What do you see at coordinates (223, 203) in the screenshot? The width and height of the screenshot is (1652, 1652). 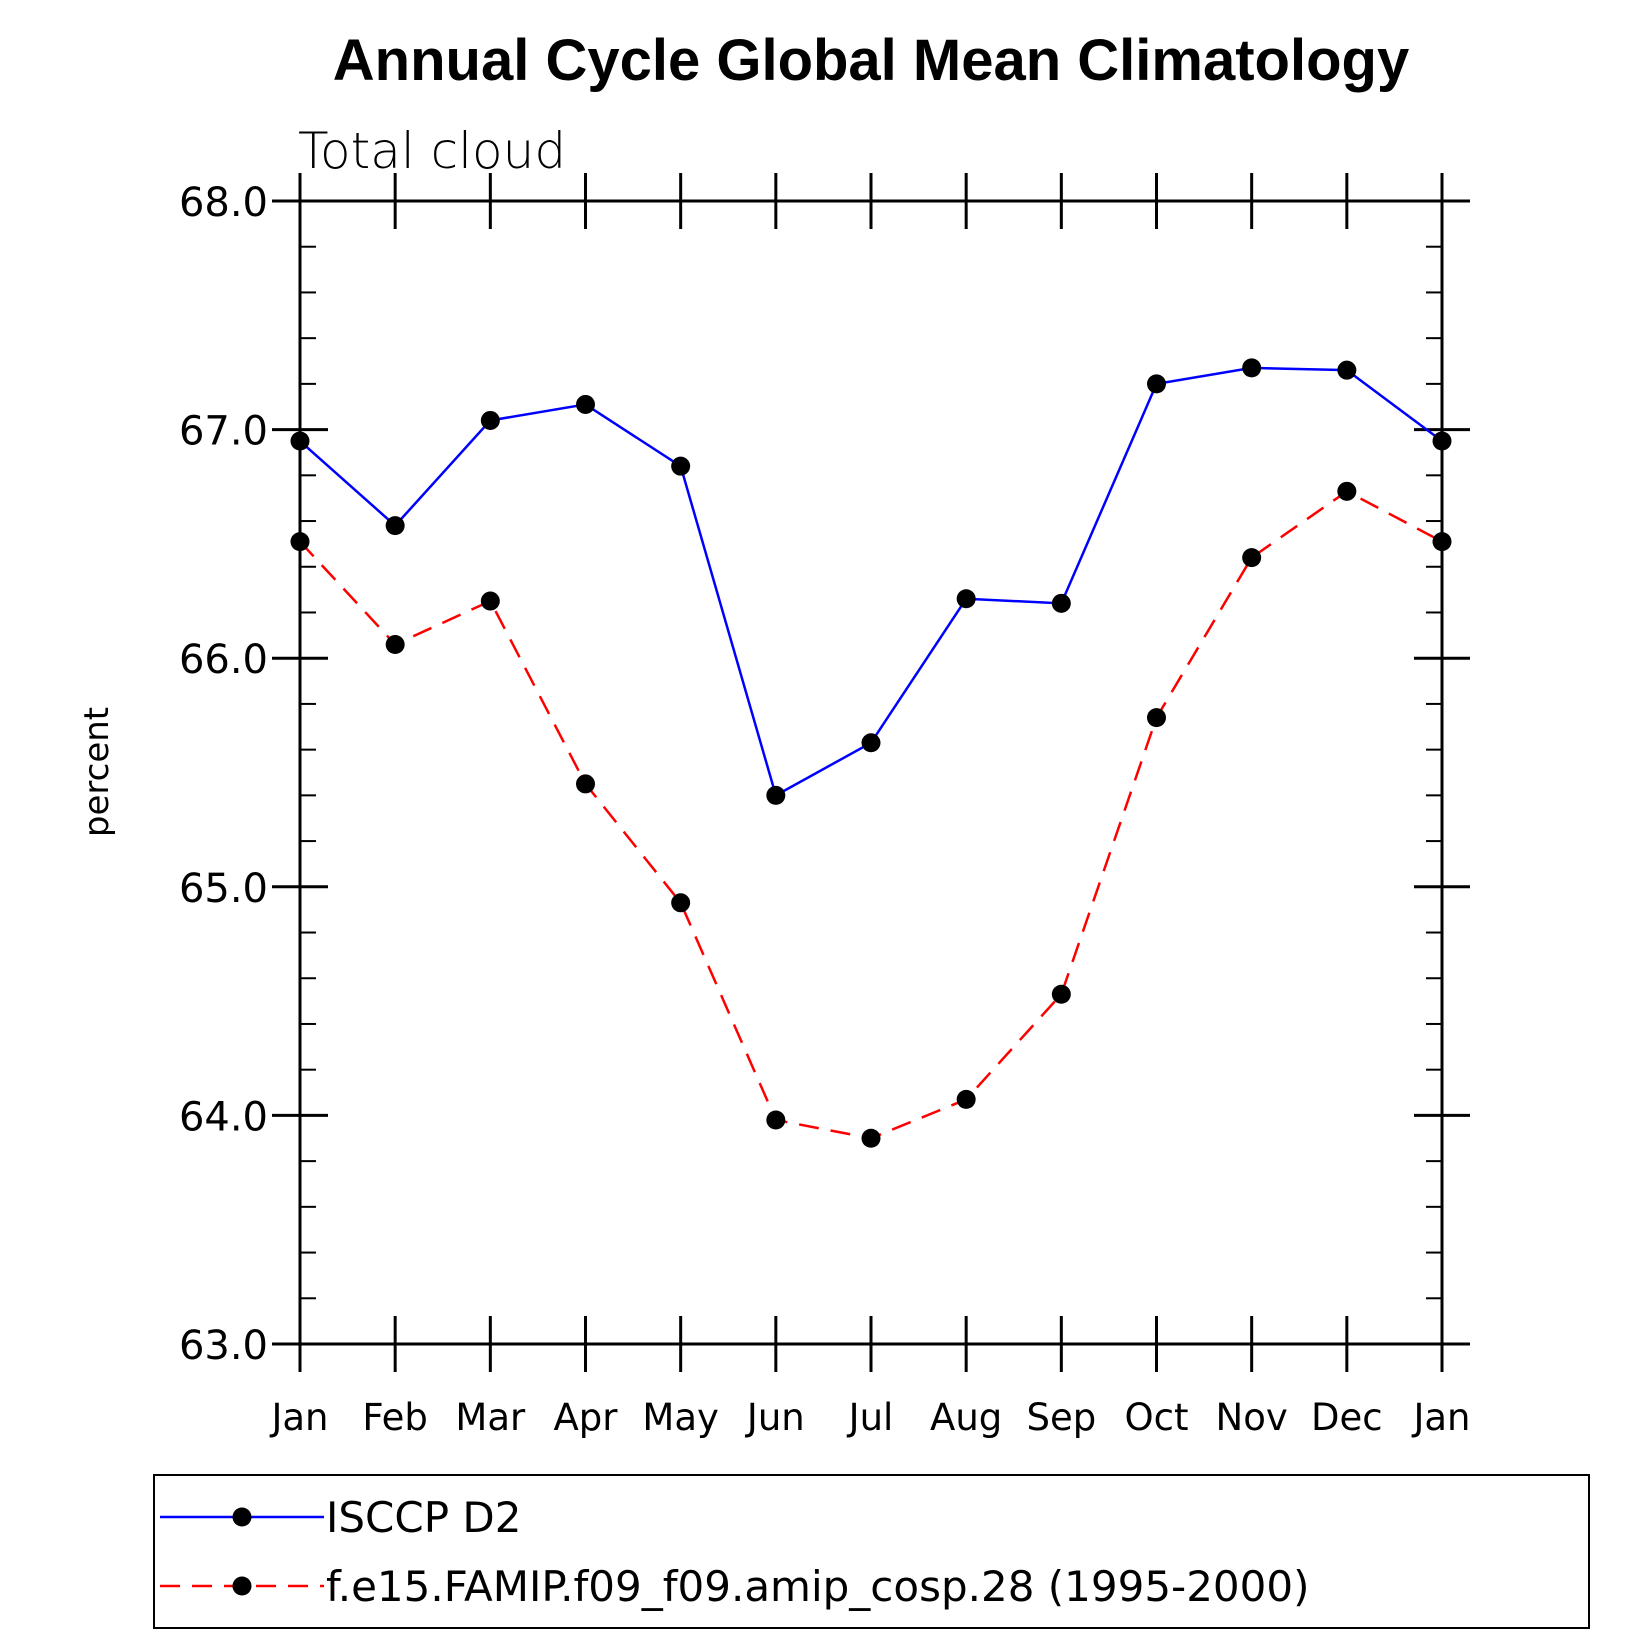 I see `y-tick-label: 68.0` at bounding box center [223, 203].